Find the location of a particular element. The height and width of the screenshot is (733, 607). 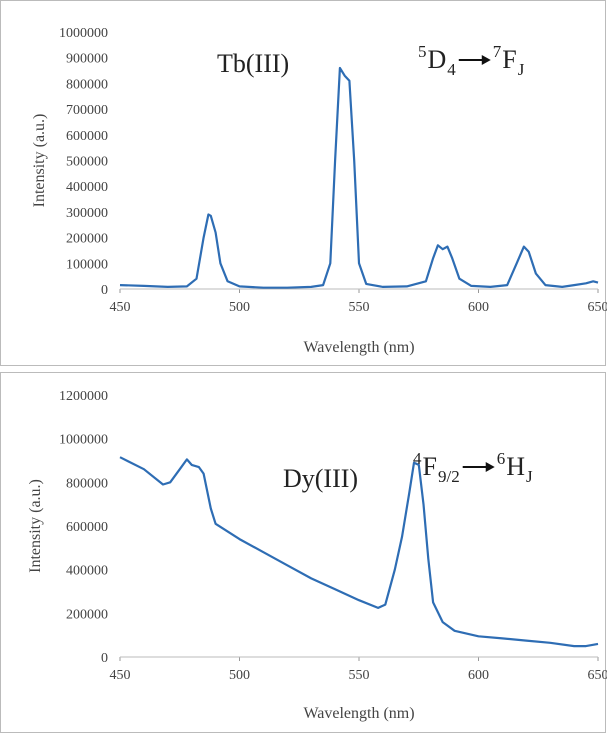

y-tick-label: 900000 is located at coordinates (87, 59).